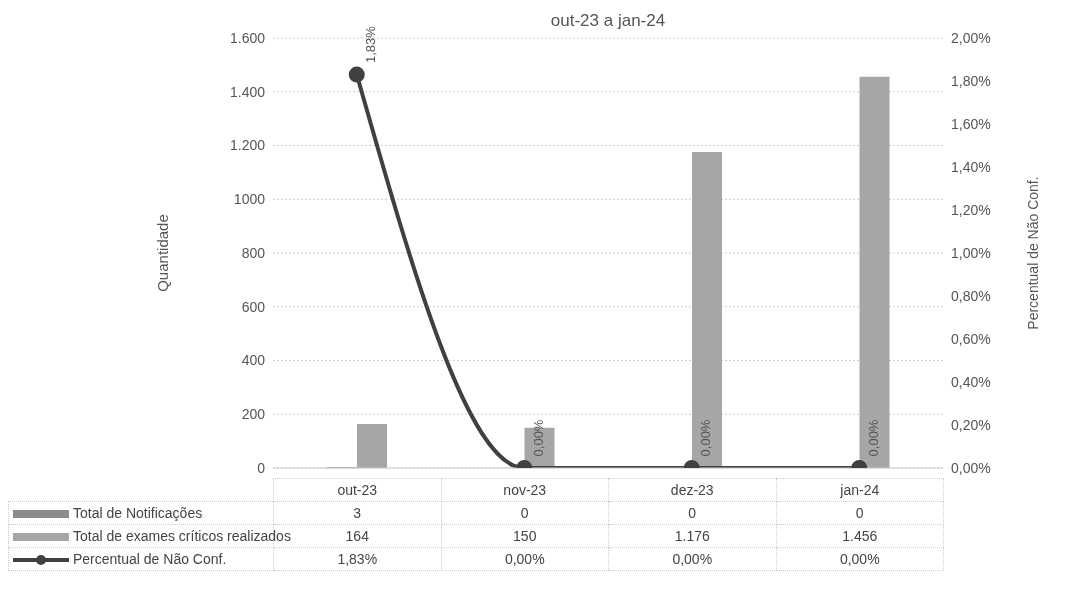 Image resolution: width=1077 pixels, height=610 pixels. Describe the element at coordinates (692, 490) in the screenshot. I see `x-tick-label: dez-23` at that location.